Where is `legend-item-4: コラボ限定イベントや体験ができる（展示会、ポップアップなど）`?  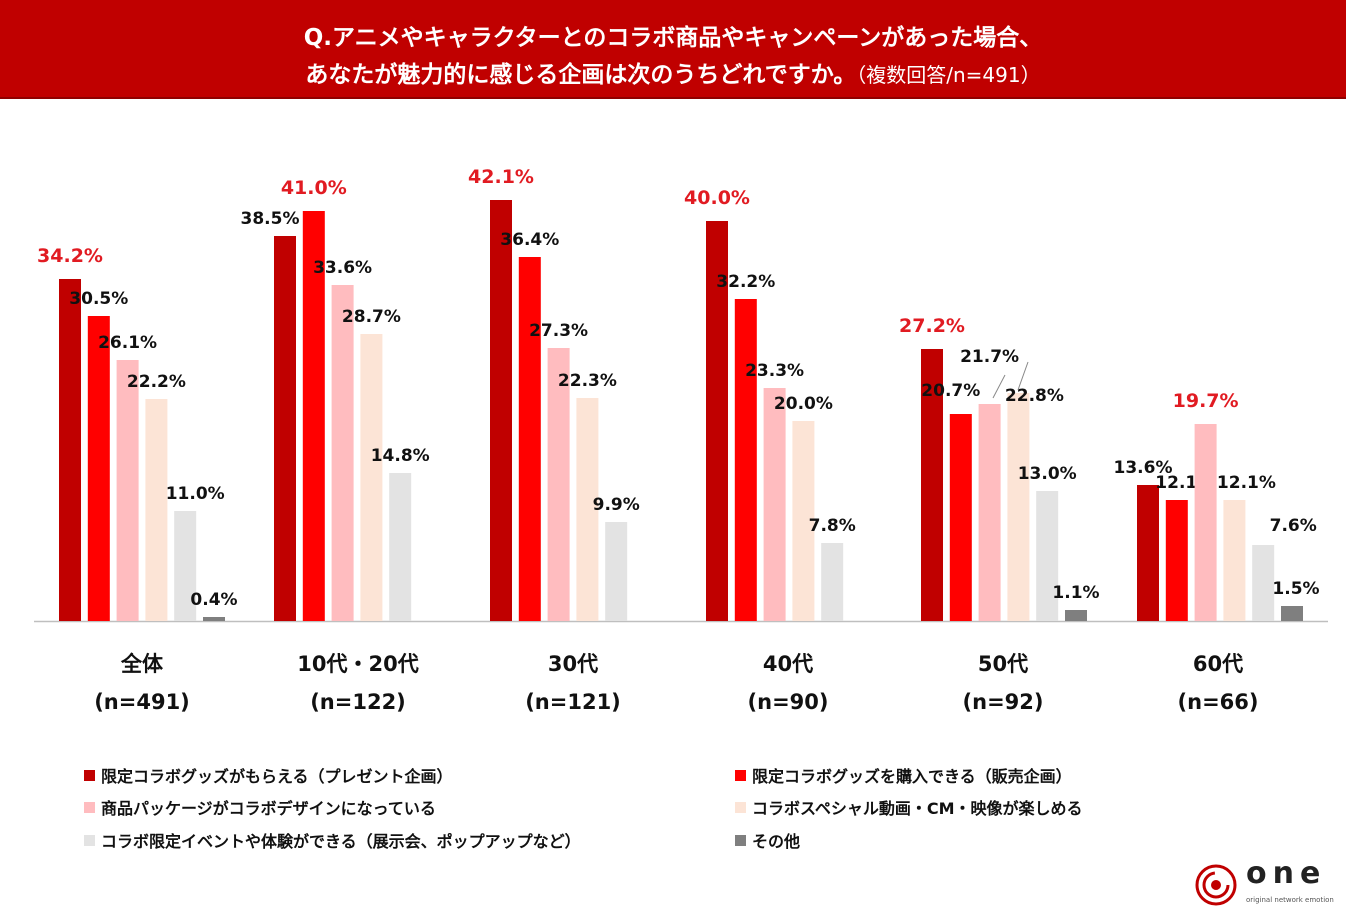
legend-item-4: コラボ限定イベントや体験ができる（展示会、ポップアップなど） is located at coordinates (332, 840).